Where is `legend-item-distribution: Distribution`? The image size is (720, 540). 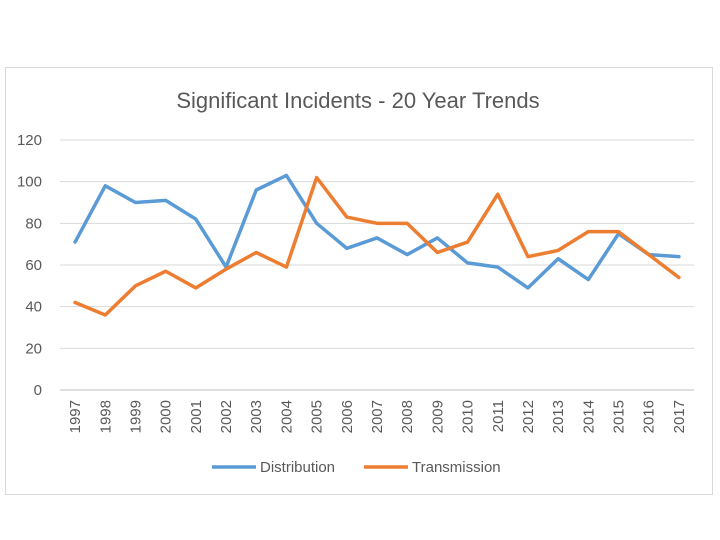
legend-item-distribution: Distribution is located at coordinates (273, 467).